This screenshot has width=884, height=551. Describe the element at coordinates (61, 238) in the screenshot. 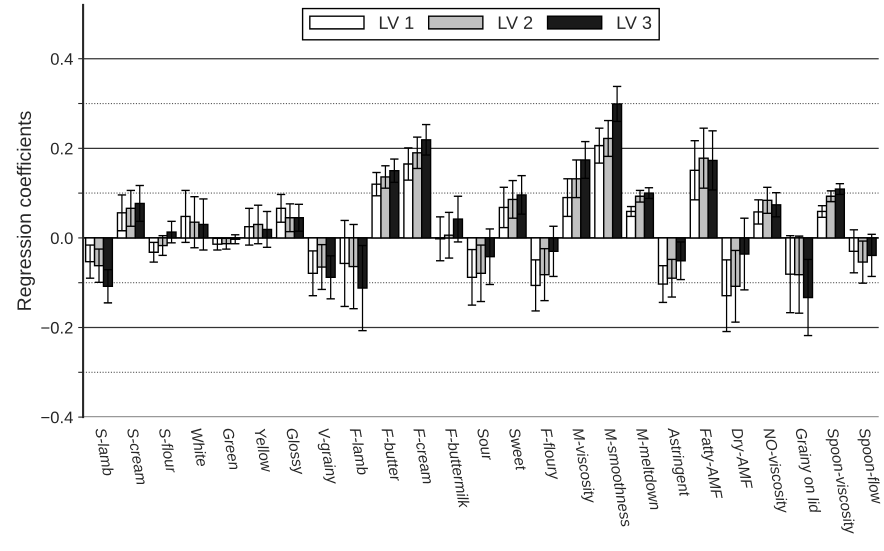

I see `y-tick-label: 0.0` at that location.